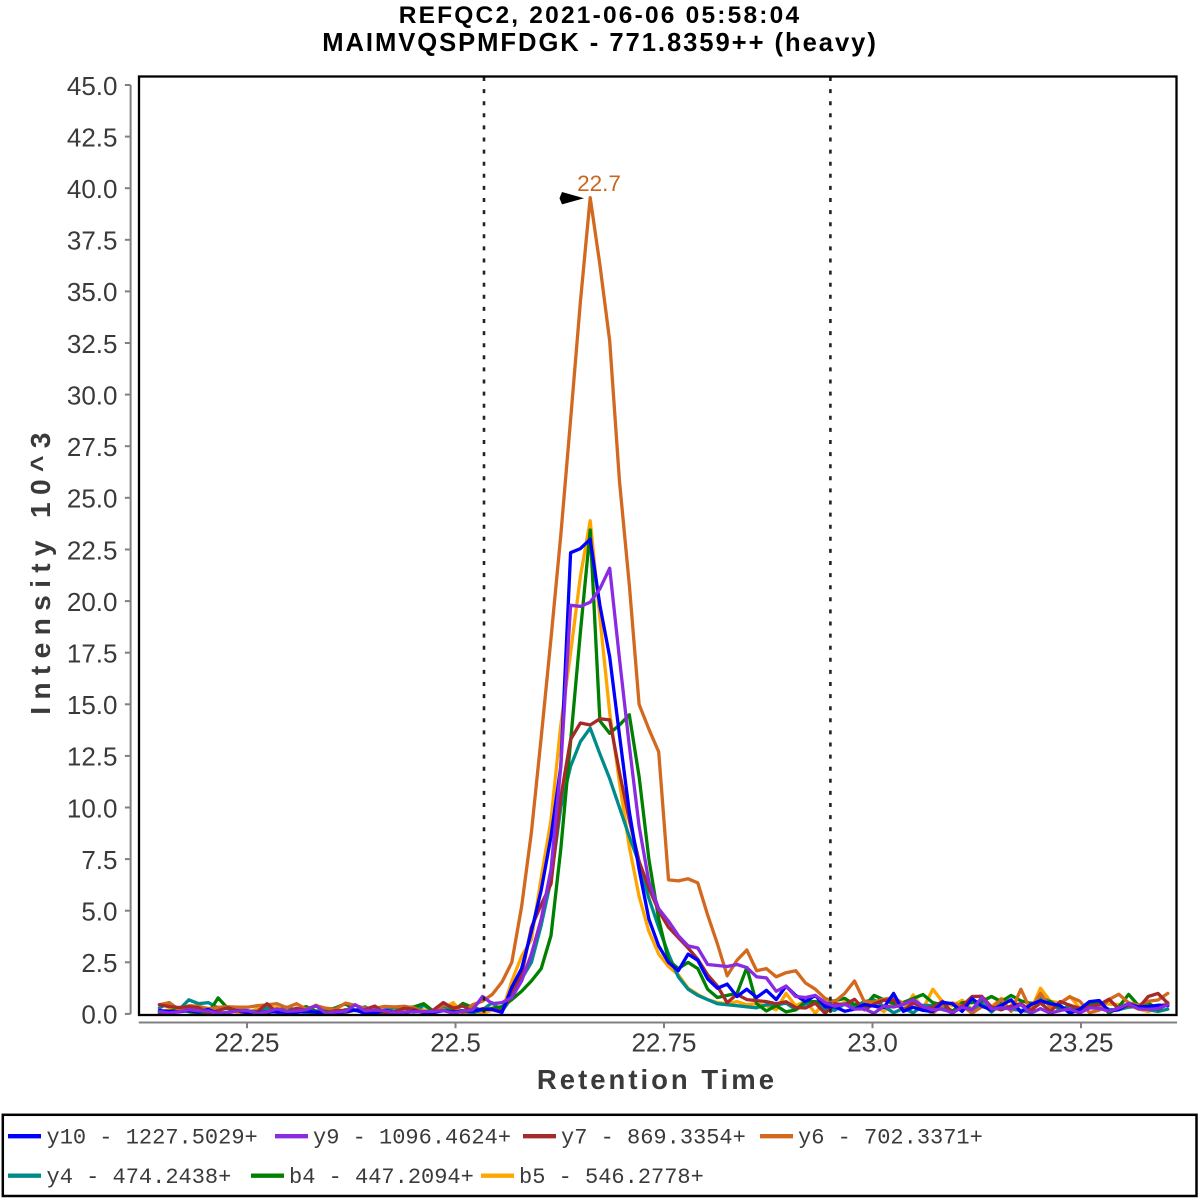 This screenshot has width=1200, height=1200. Describe the element at coordinates (99, 860) in the screenshot. I see `svg-text: 7.5` at that location.